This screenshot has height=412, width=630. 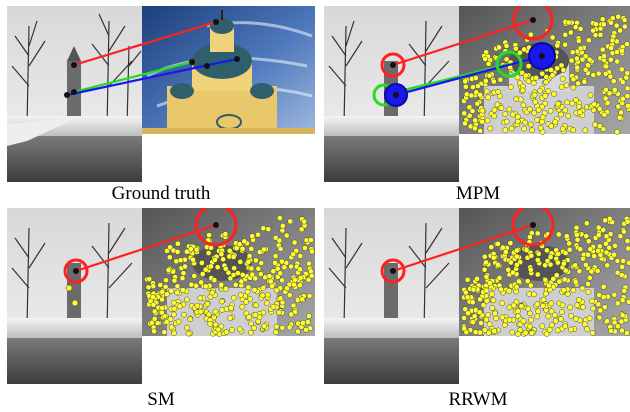 I want to click on rrwm-matches, so click(x=467, y=246).